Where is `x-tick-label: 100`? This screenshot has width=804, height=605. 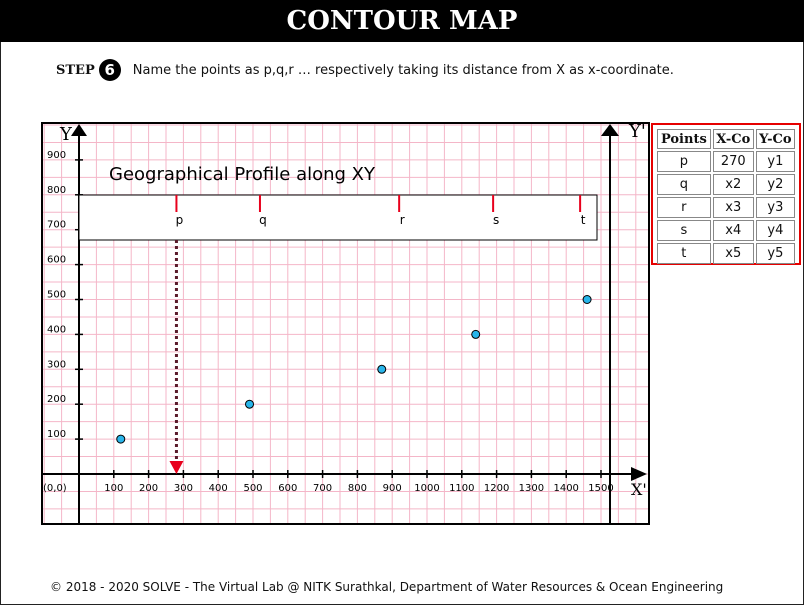
x-tick-label: 100 is located at coordinates (113, 488).